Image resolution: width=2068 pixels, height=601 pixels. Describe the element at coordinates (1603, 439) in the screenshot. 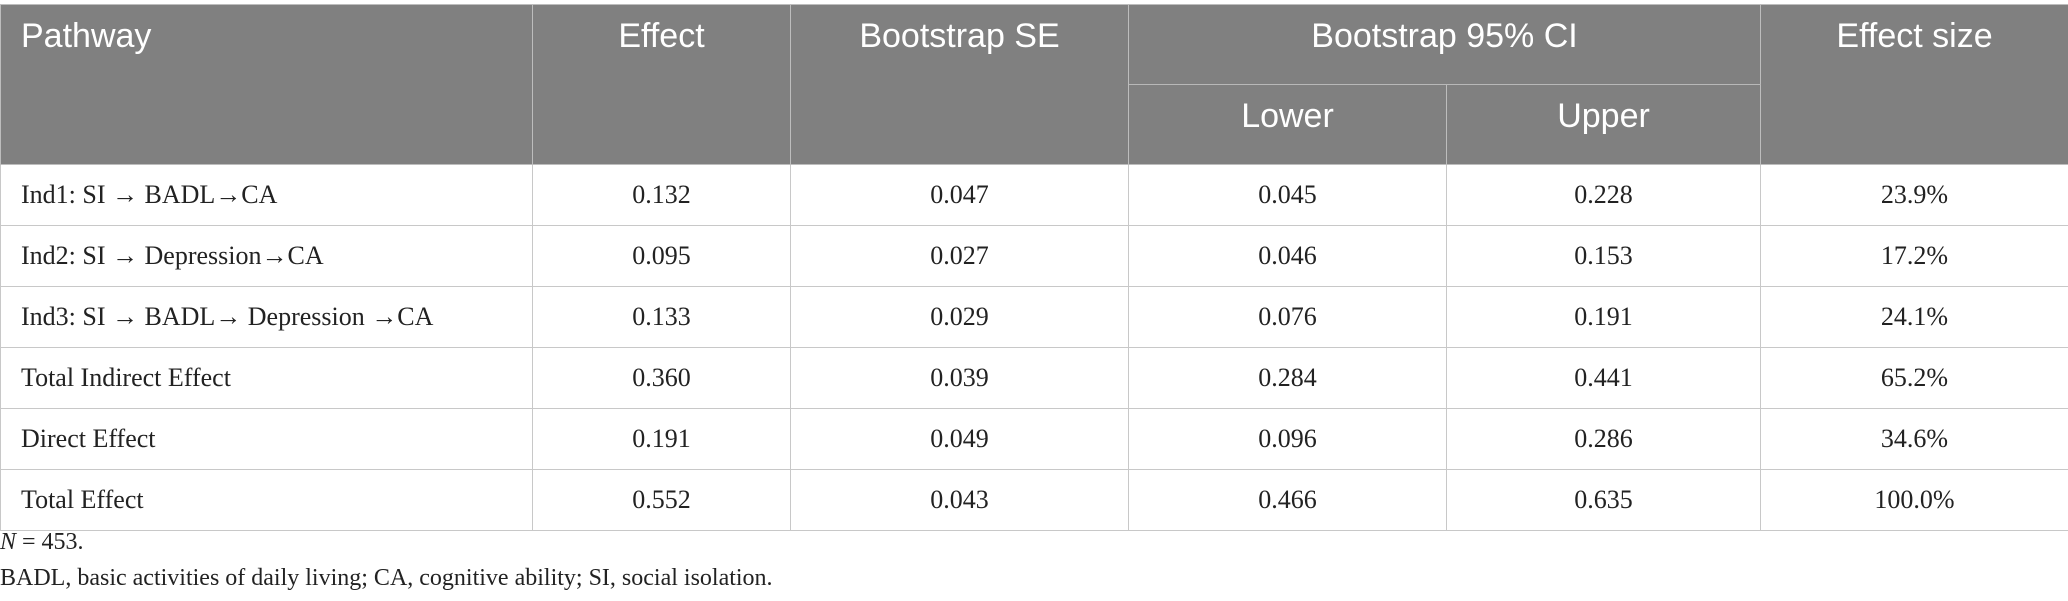

I see `cell-ci-upper: 0.286` at that location.